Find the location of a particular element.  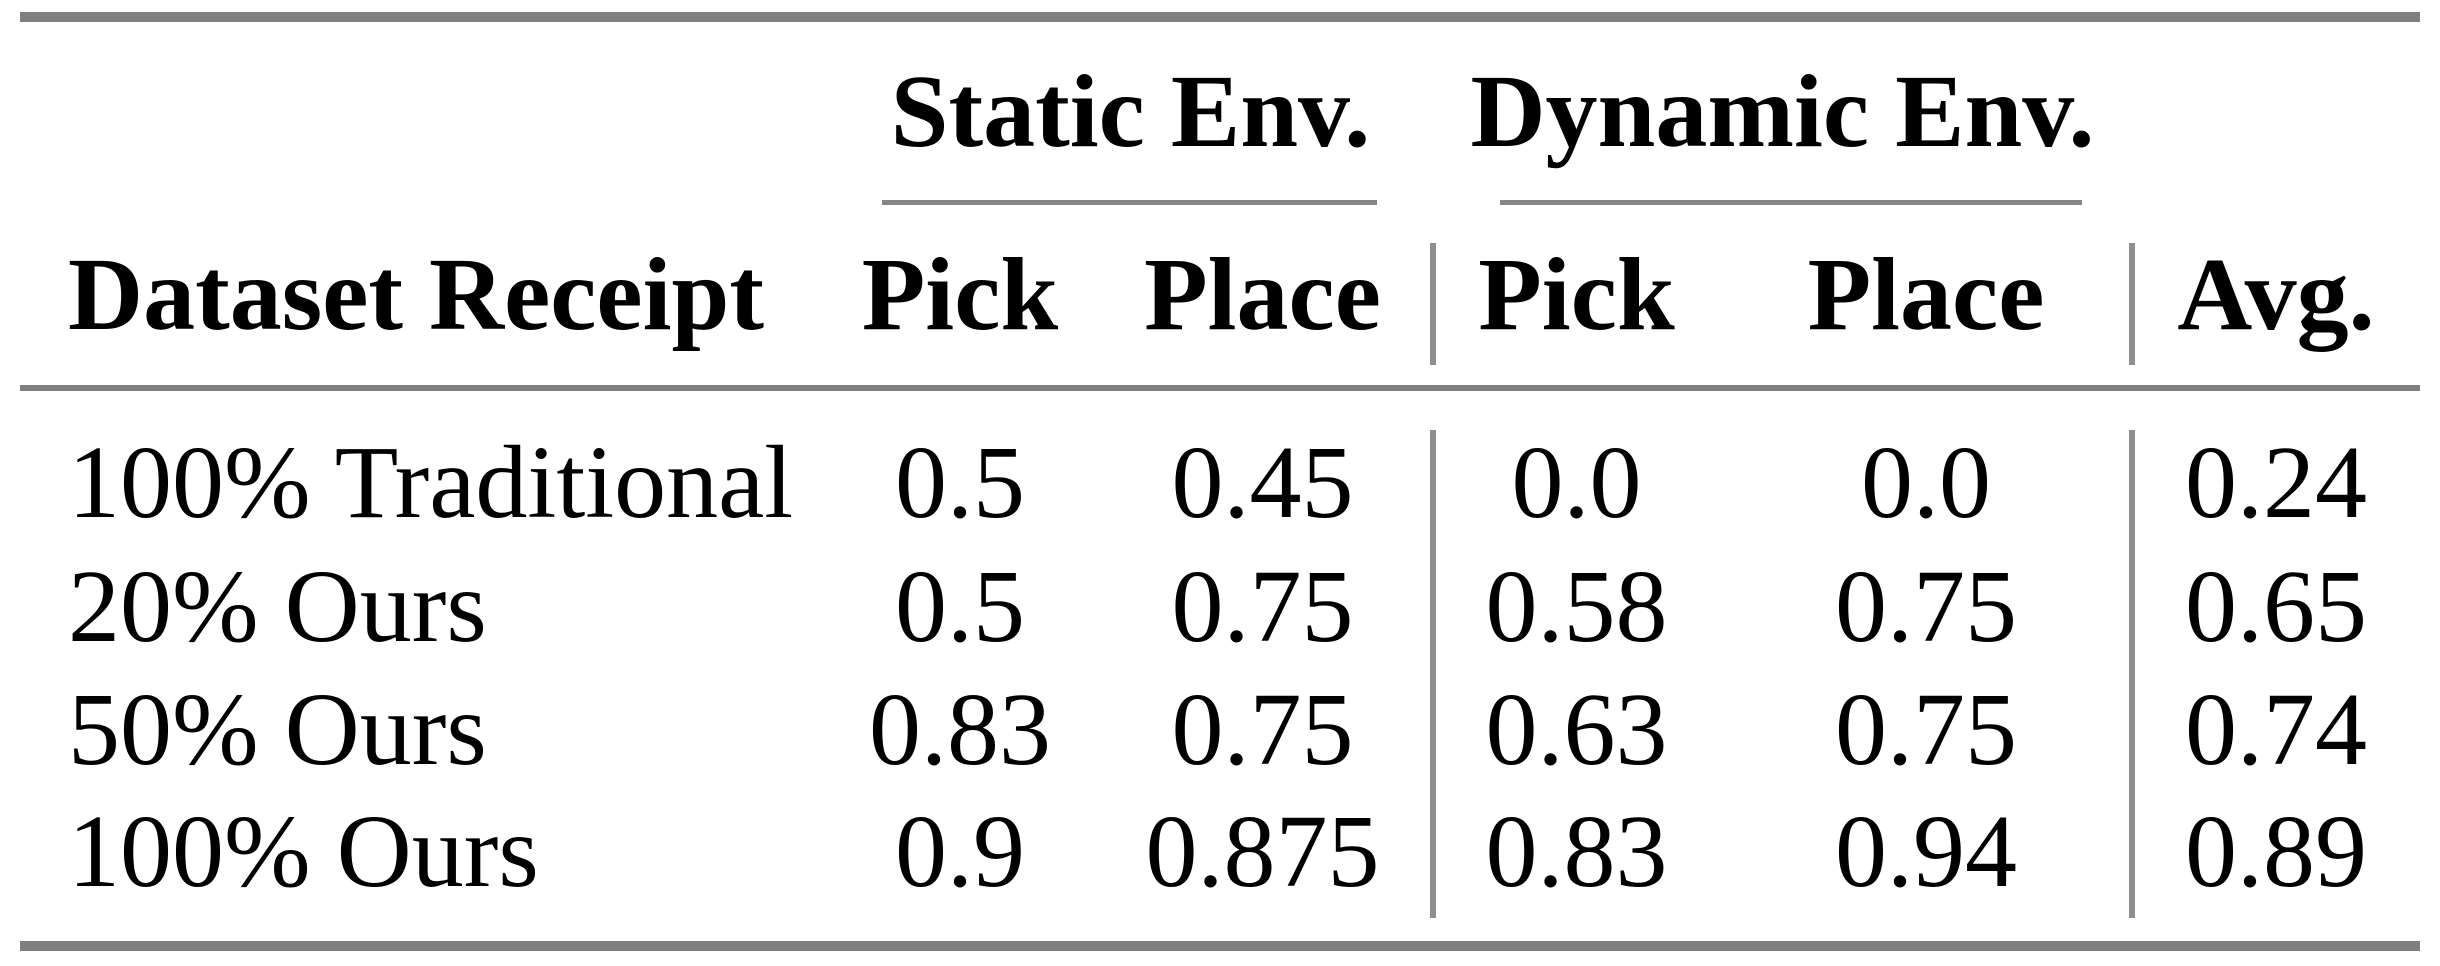

header-static-place: Place is located at coordinates (1262, 294).